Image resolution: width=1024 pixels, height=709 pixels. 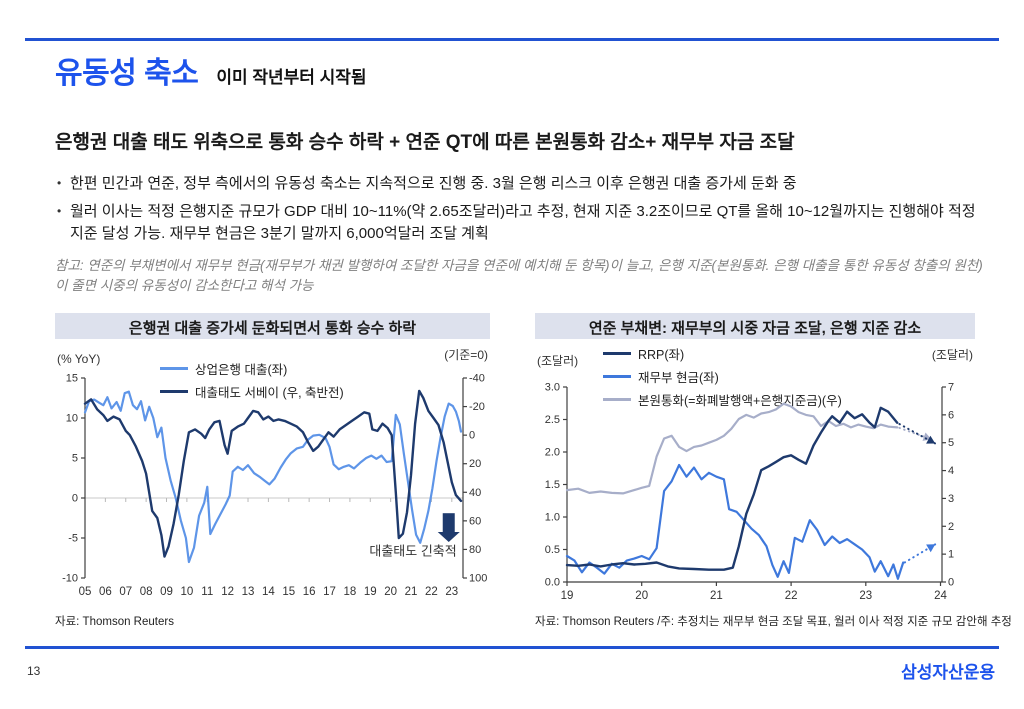 I want to click on rrp-legend-label: RRP(좌), so click(x=661, y=355).